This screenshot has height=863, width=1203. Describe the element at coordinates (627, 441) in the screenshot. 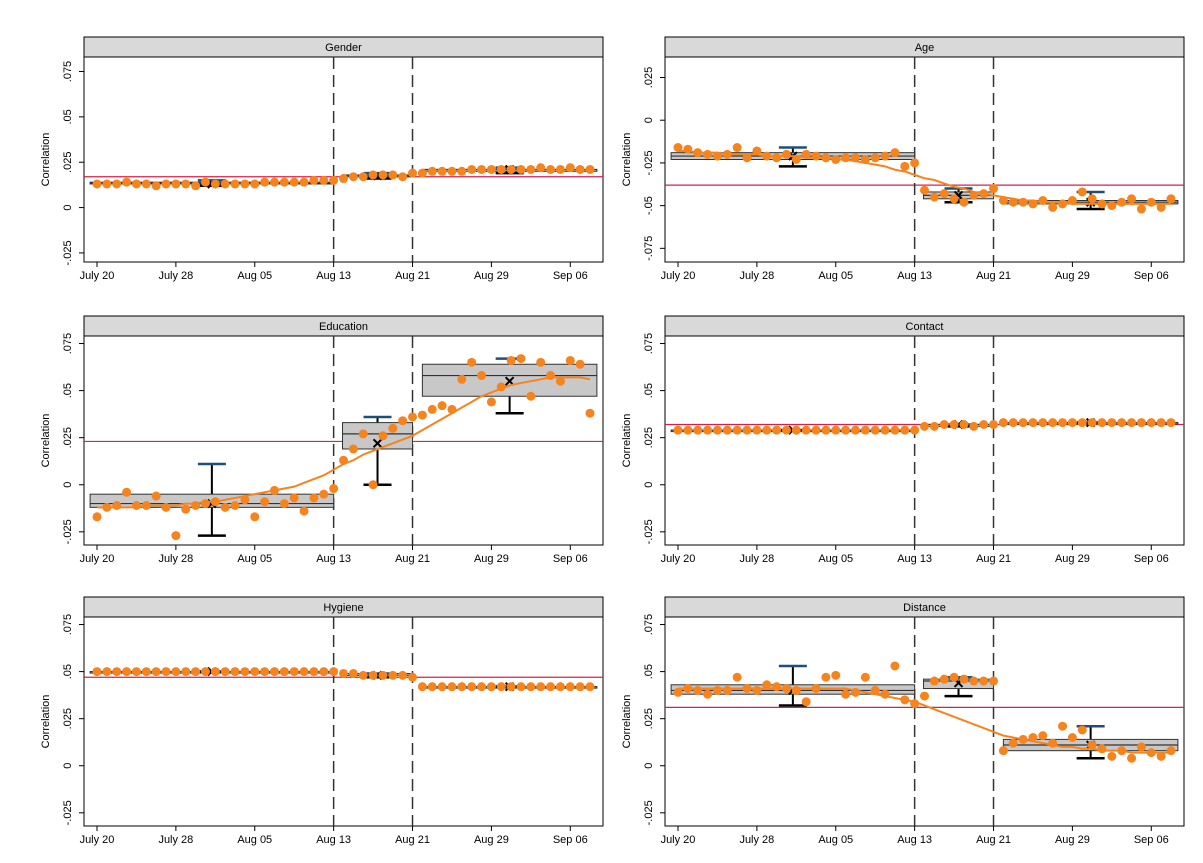

I see `y-axis-label: Correlation` at that location.